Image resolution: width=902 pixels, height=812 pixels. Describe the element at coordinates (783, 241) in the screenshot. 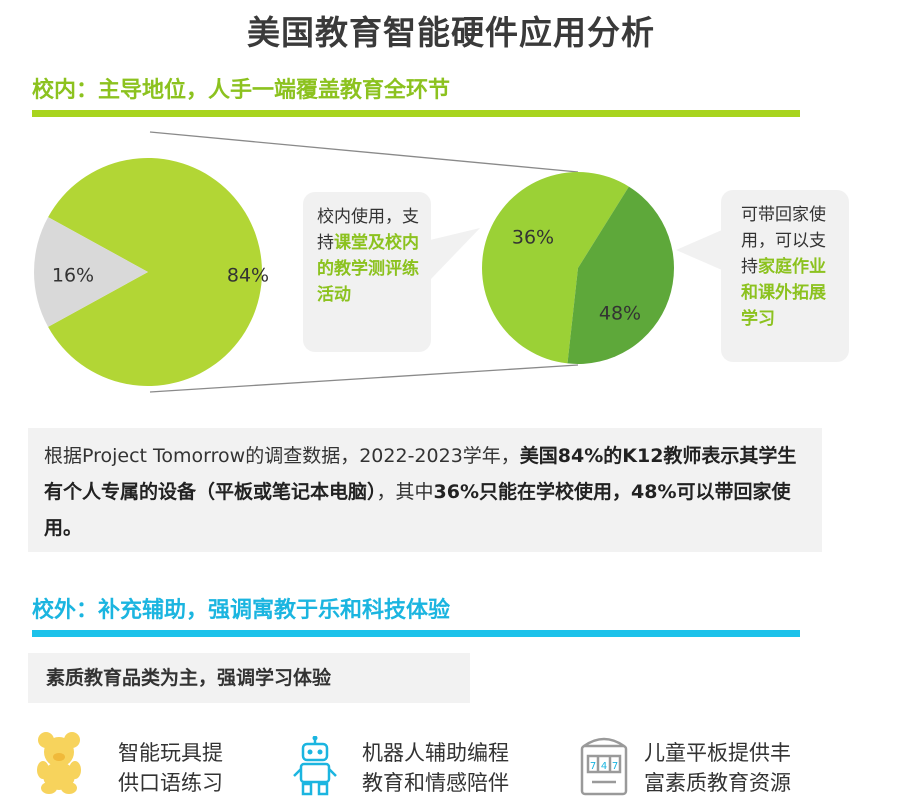

I see `callout-take-home-text: 可带回家使用，可以支持` at that location.